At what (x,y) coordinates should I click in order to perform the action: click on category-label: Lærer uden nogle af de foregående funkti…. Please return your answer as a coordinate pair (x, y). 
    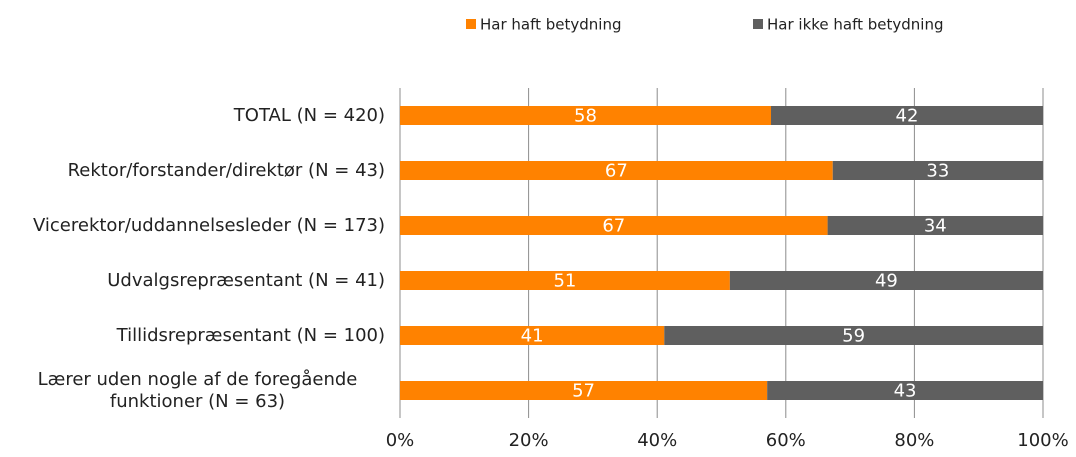
    Looking at the image, I should click on (192, 391).